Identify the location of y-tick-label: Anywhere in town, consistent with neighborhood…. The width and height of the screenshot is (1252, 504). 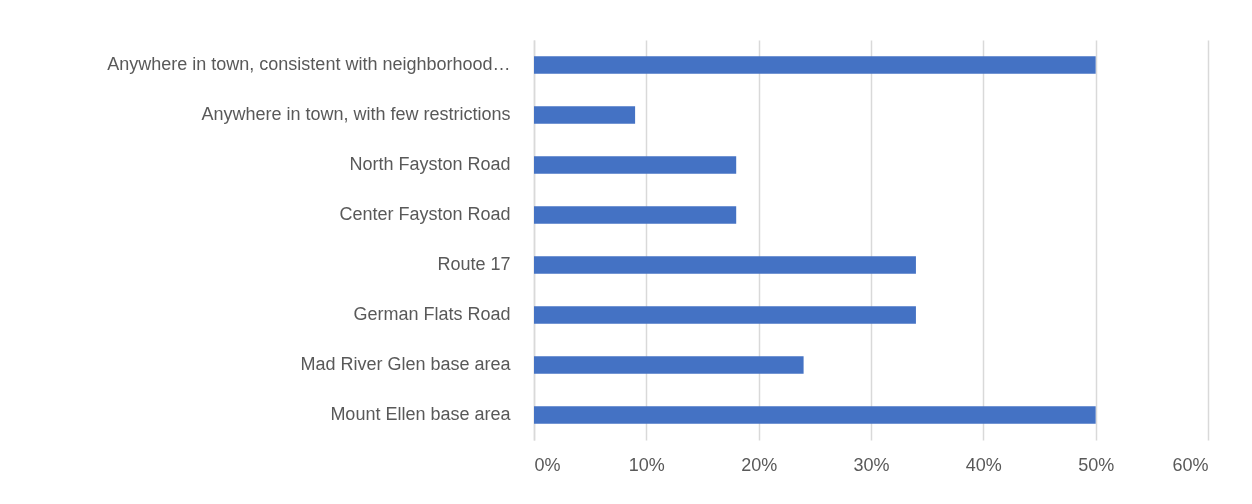
(309, 64).